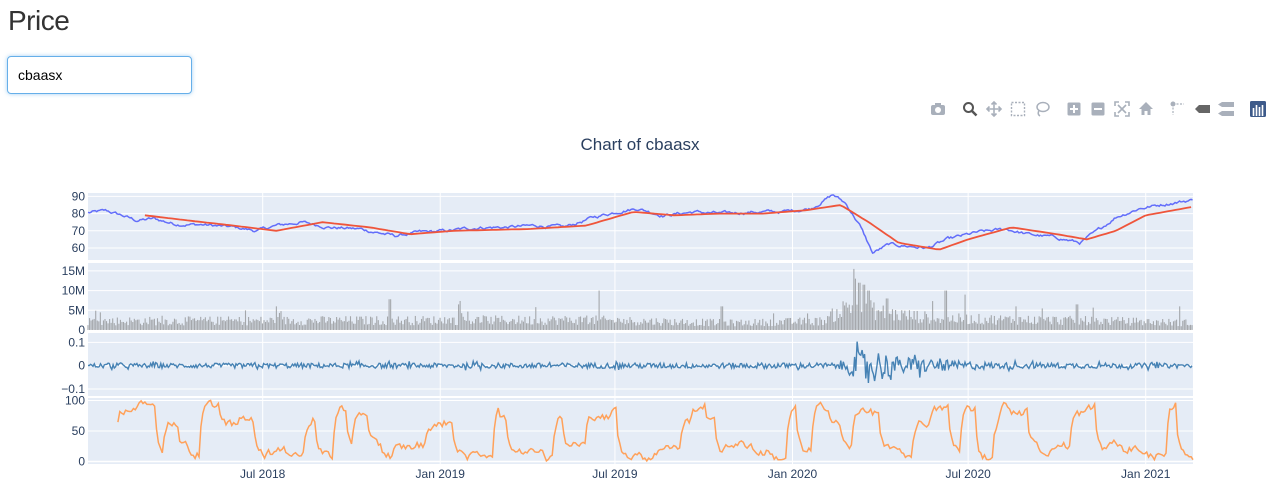 The image size is (1281, 503). Describe the element at coordinates (99, 75) in the screenshot. I see `ticker-input` at that location.